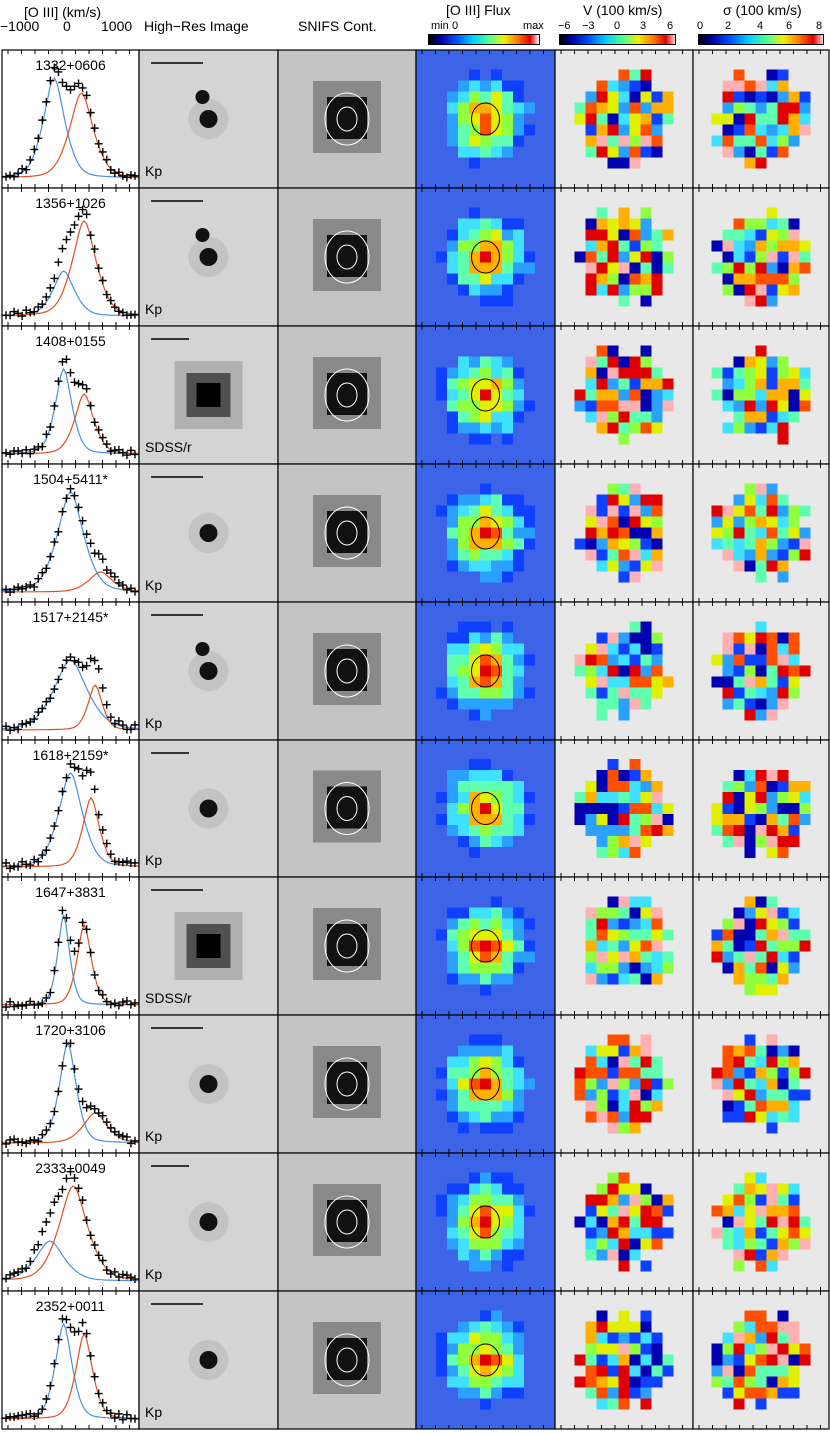 This screenshot has height=1434, width=830. Describe the element at coordinates (347, 394) in the screenshot. I see `continuum-core` at that location.